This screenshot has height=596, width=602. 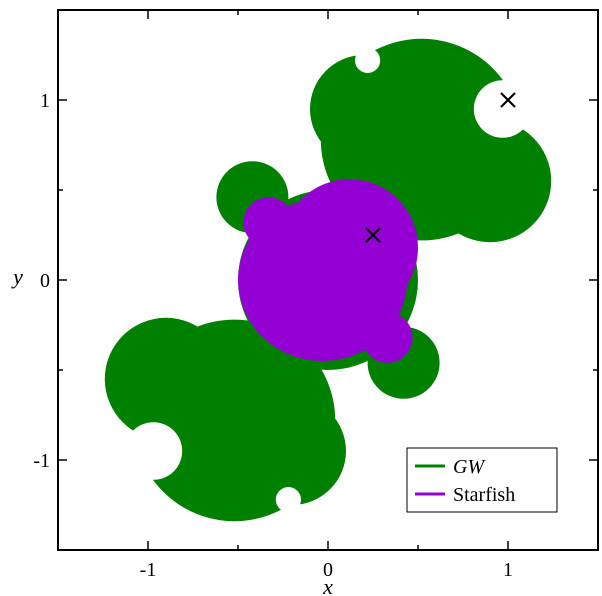 I want to click on x-tick-label: 0, so click(x=328, y=570).